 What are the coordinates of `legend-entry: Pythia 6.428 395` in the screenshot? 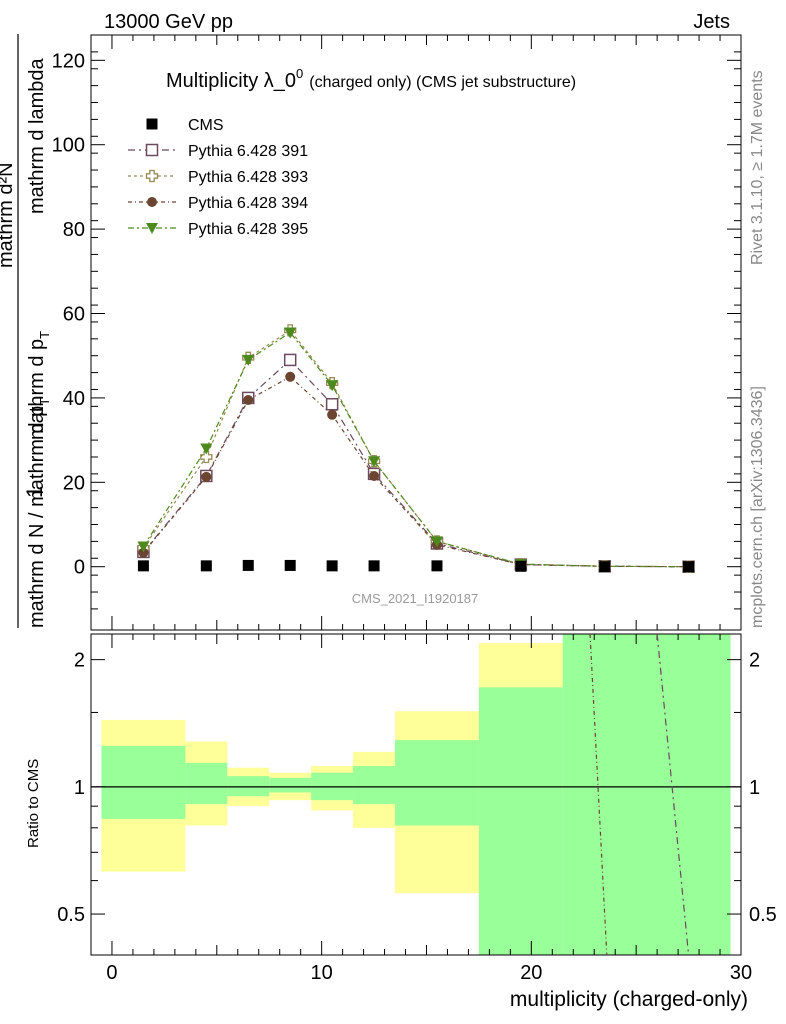 It's located at (218, 229).